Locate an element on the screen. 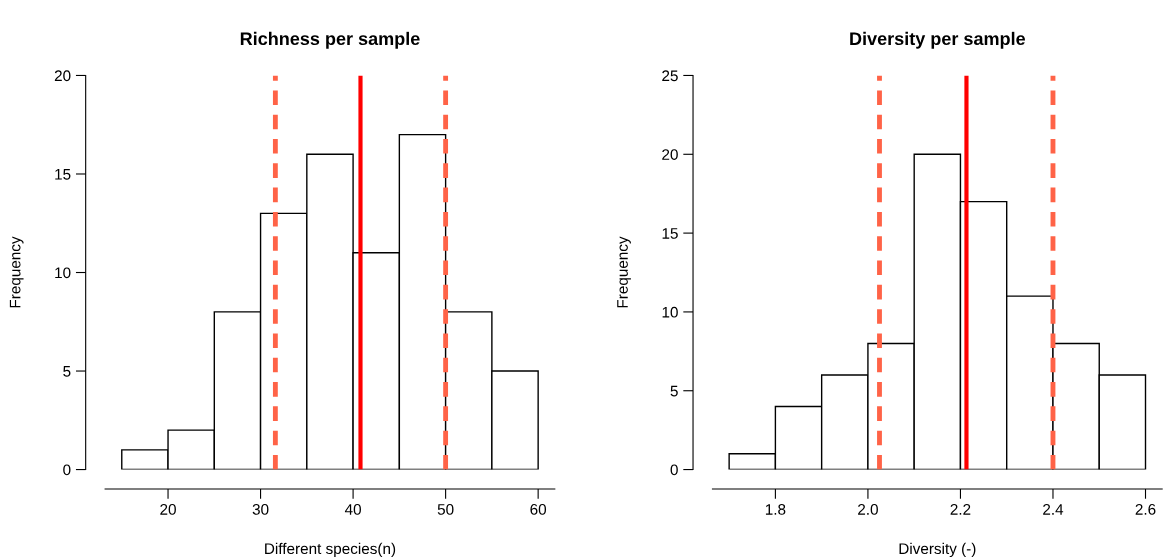 The image size is (1168, 559). x-axis-title: Diversity (-) is located at coordinates (937, 550).